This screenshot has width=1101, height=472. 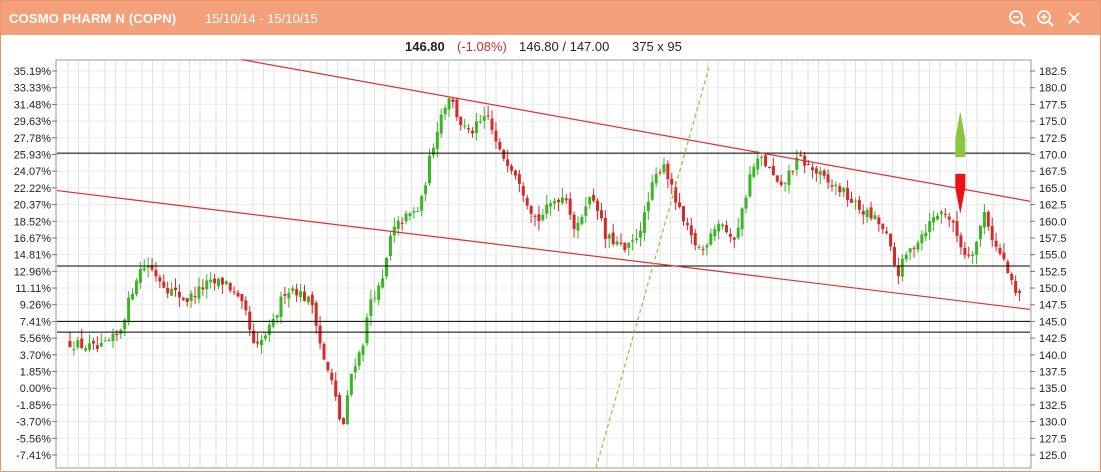 What do you see at coordinates (33, 456) in the screenshot?
I see `left-tick-label: -7.41%` at bounding box center [33, 456].